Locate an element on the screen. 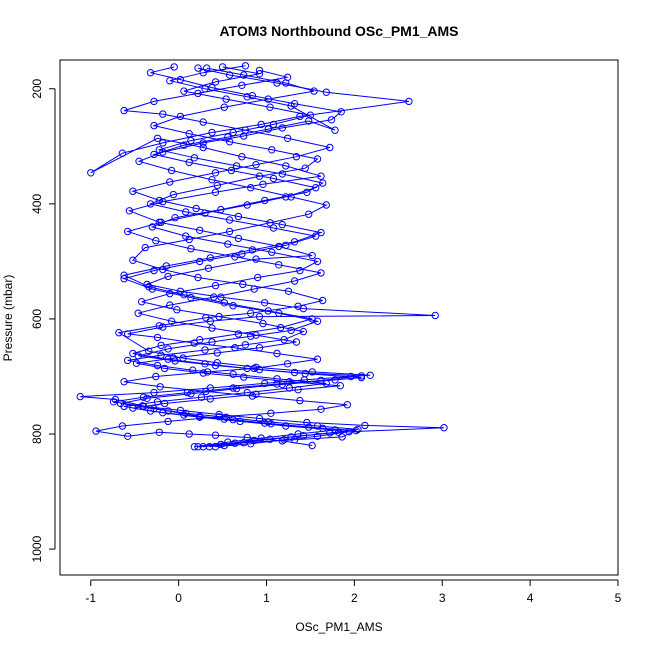 The image size is (650, 650). x-tick-label: 2 is located at coordinates (354, 598).